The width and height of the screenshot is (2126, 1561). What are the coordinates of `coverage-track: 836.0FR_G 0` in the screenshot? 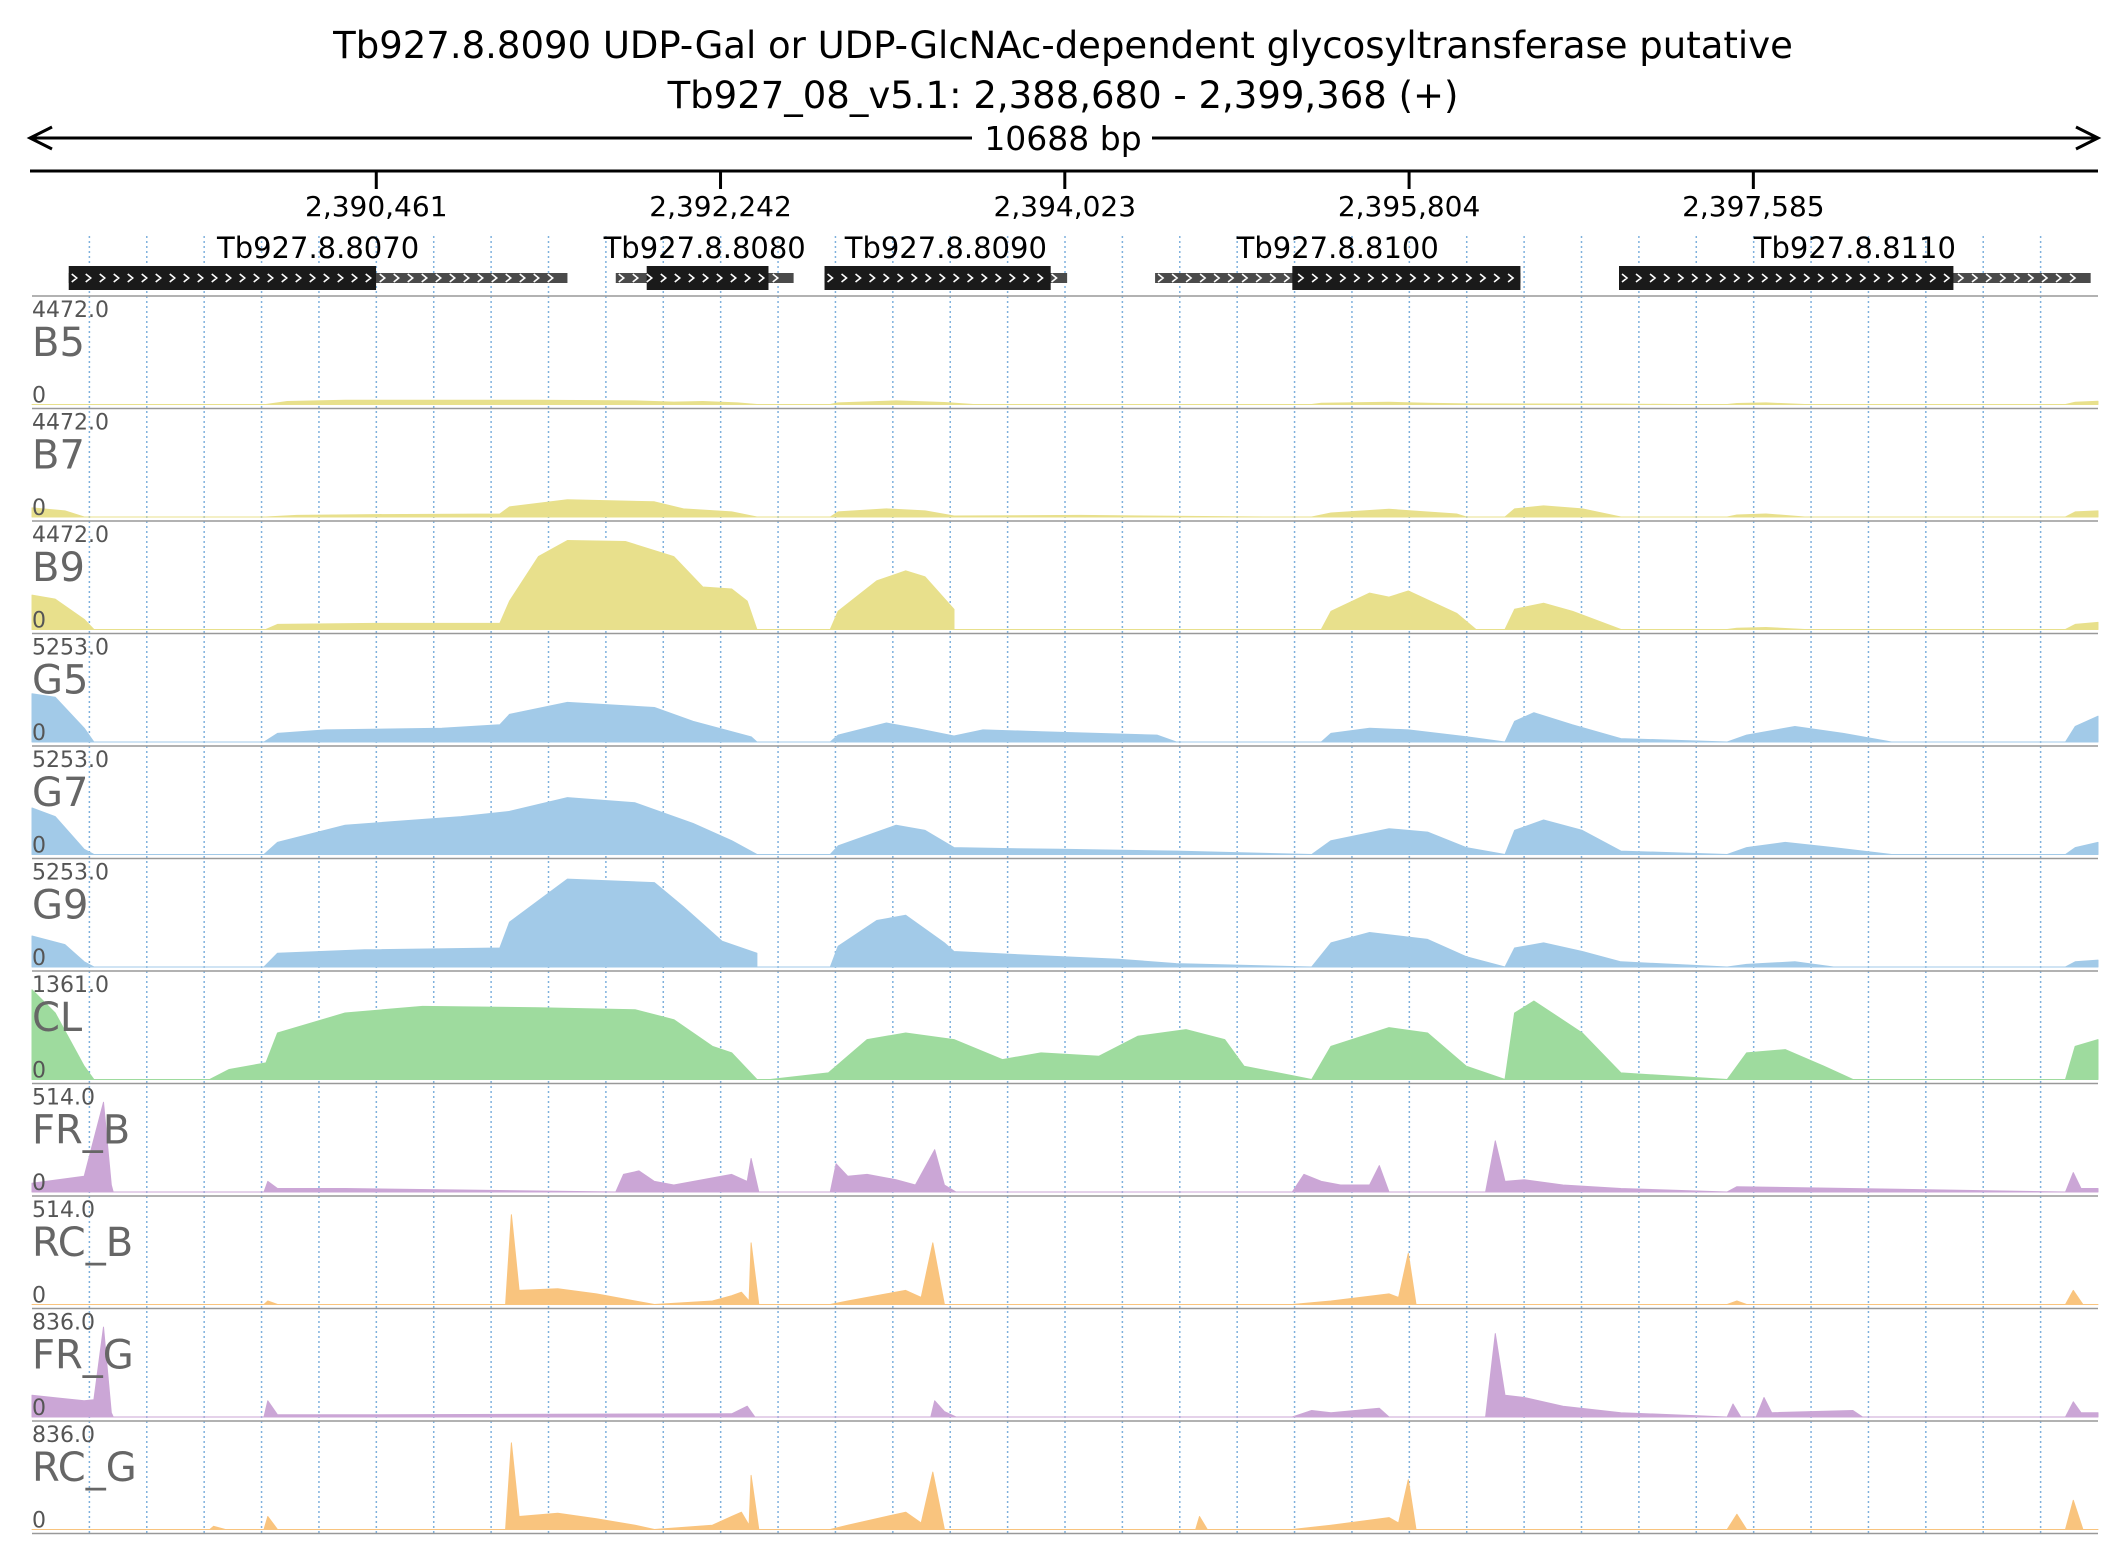 It's located at (1065, 1364).